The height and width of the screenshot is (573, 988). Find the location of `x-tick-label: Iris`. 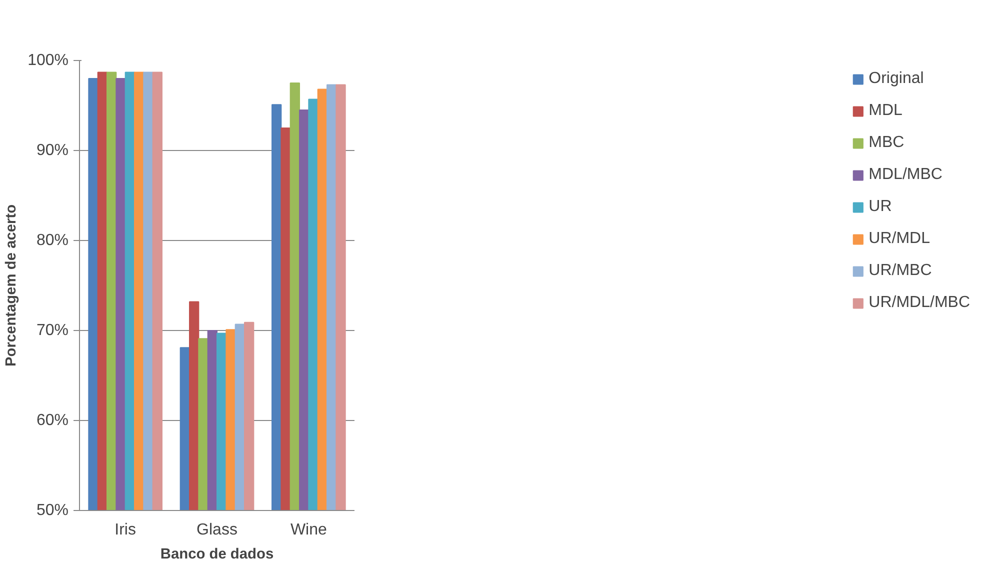

x-tick-label: Iris is located at coordinates (125, 530).